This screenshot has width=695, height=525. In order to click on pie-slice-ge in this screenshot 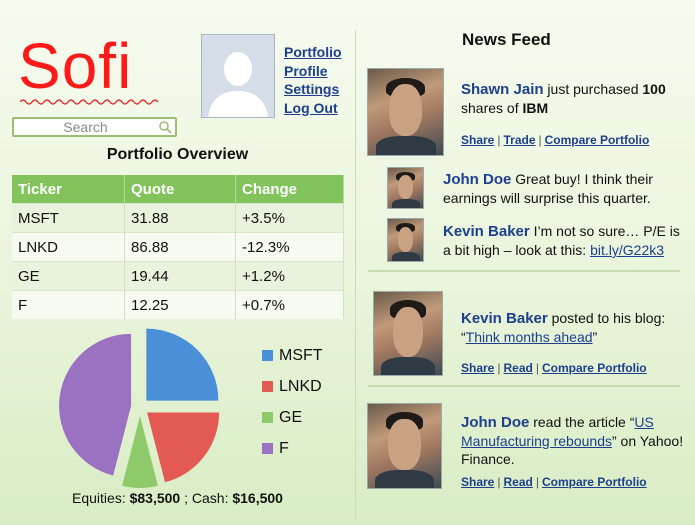, I will do `click(140, 452)`.